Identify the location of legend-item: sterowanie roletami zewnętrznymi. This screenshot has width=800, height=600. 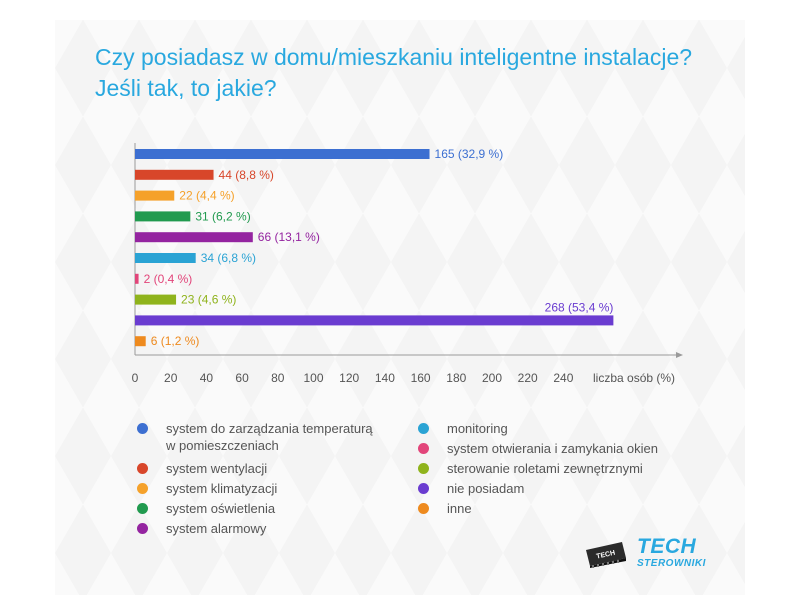
(542, 468).